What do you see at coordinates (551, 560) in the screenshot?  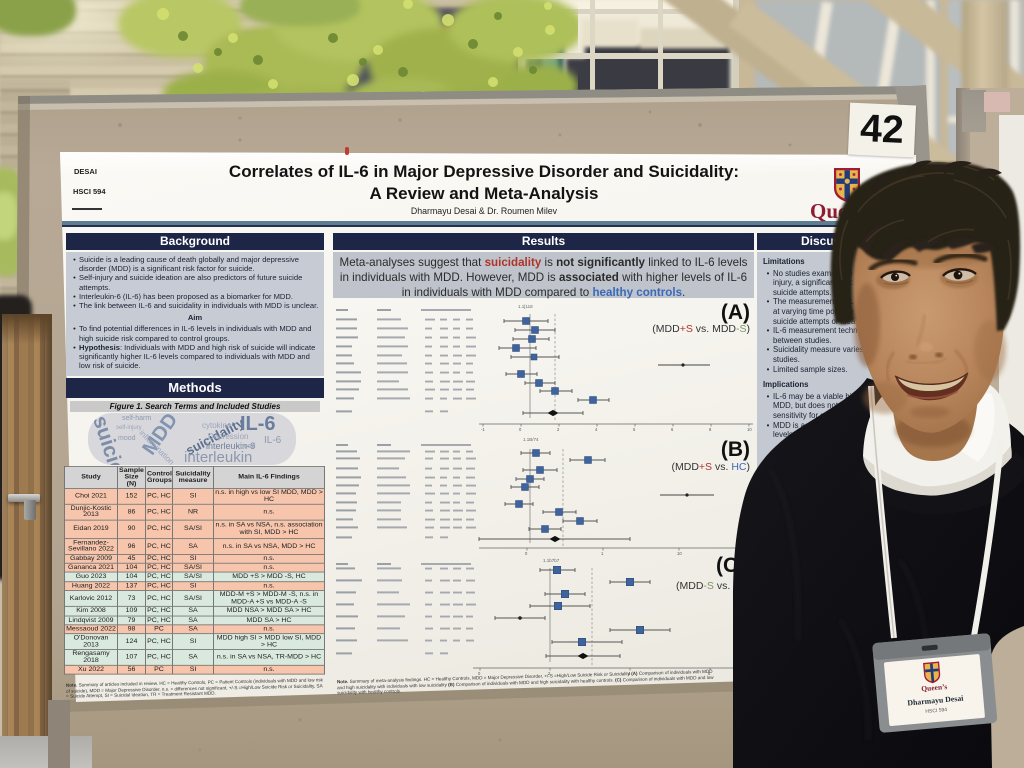 I see `svg-text: 1.1b7b7` at bounding box center [551, 560].